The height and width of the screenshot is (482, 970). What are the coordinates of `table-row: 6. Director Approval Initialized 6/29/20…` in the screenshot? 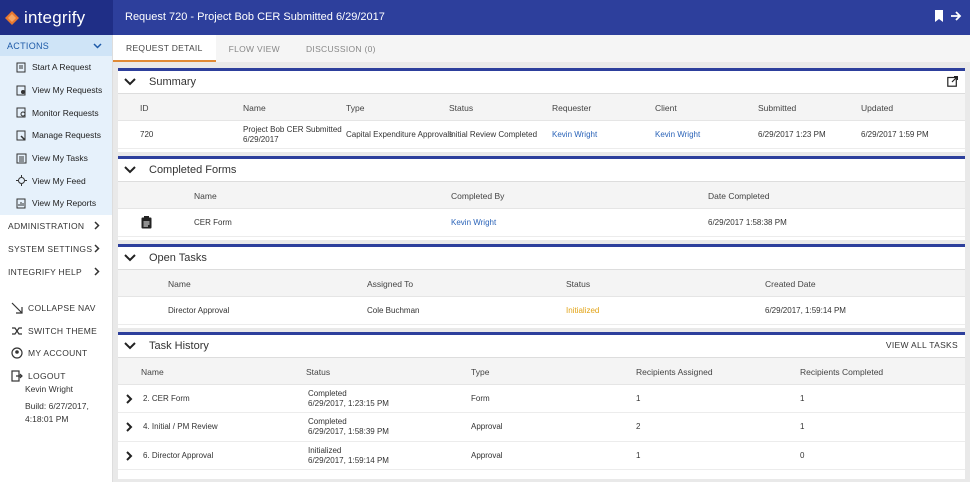 It's located at (541, 455).